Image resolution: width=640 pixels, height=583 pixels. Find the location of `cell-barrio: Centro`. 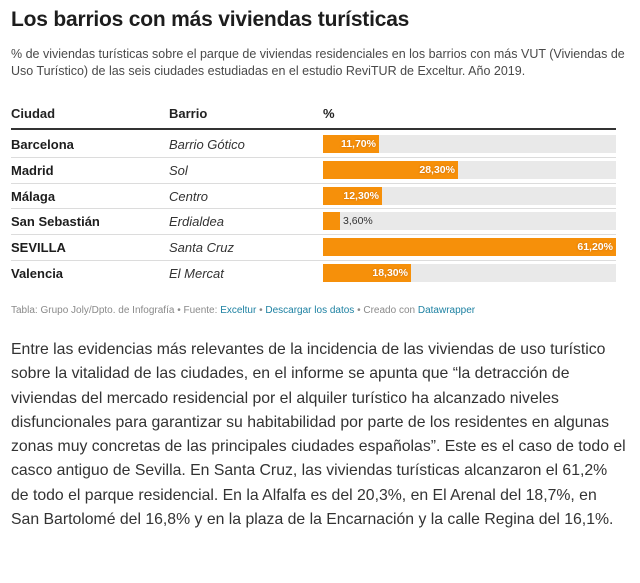

cell-barrio: Centro is located at coordinates (189, 196).